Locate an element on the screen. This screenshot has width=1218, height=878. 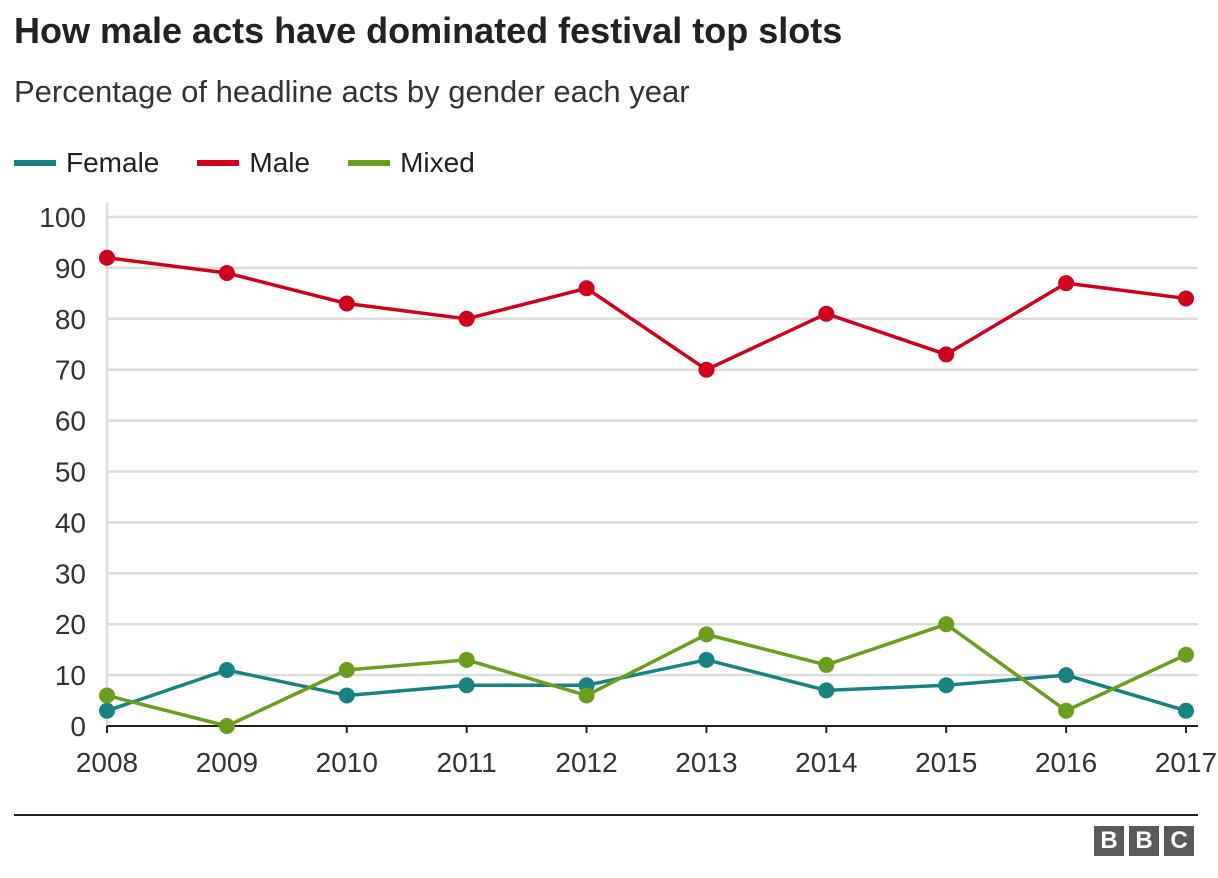
legend-label-male: Male is located at coordinates (280, 162).